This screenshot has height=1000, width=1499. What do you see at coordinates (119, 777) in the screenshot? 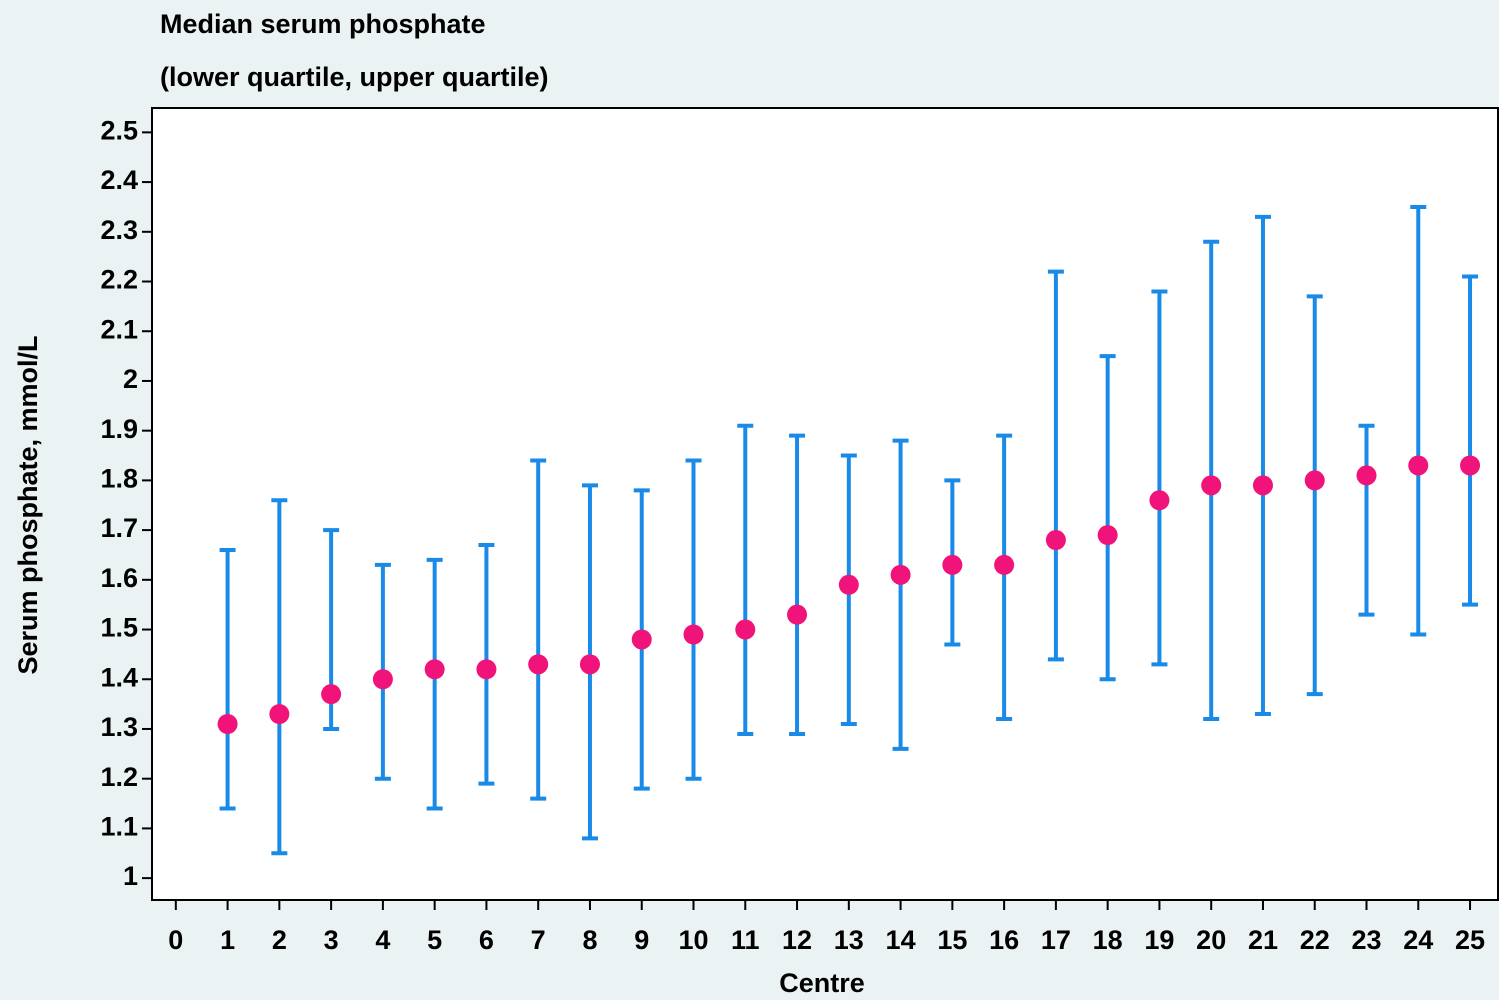
I see `y-tick-label: 1.2` at bounding box center [119, 777].